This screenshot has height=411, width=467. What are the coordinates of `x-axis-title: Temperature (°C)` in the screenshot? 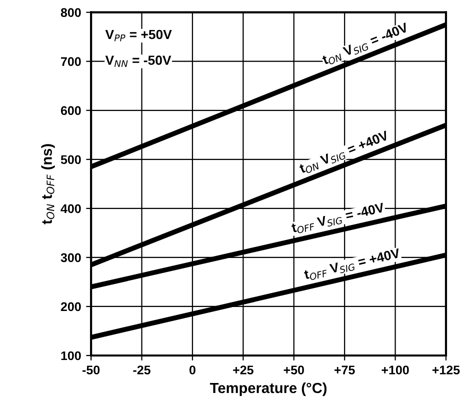 It's located at (268, 389).